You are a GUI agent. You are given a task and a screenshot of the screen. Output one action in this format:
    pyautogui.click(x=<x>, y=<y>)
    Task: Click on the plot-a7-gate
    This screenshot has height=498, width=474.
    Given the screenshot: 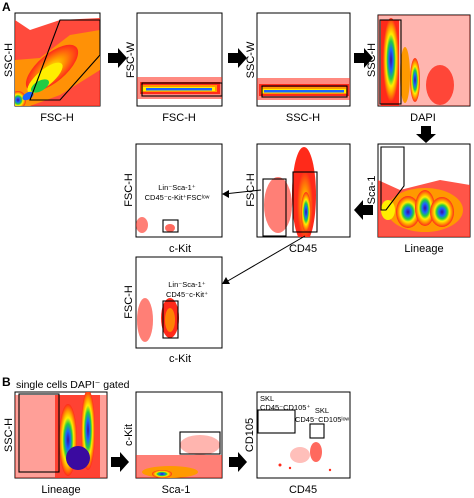 What is the action you would take?
    pyautogui.click(x=170, y=226)
    